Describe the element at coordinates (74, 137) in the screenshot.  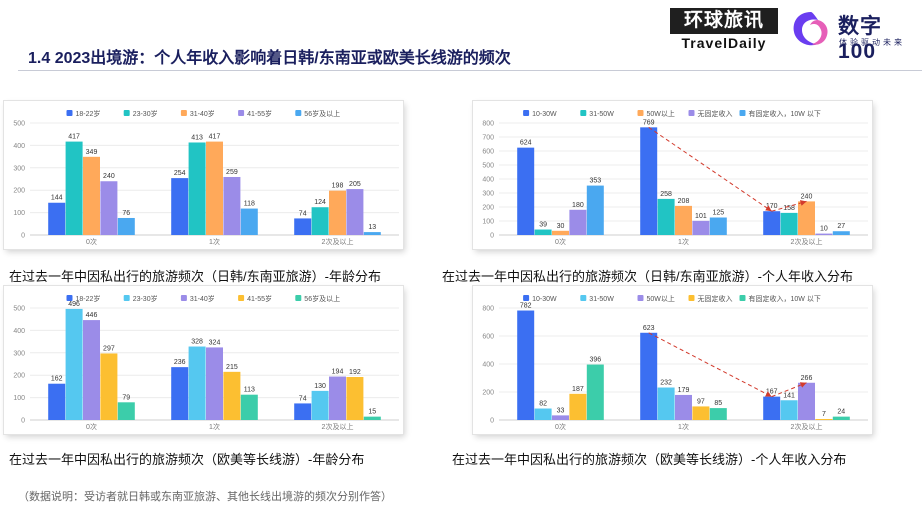
I see `data-label: 417` at that location.